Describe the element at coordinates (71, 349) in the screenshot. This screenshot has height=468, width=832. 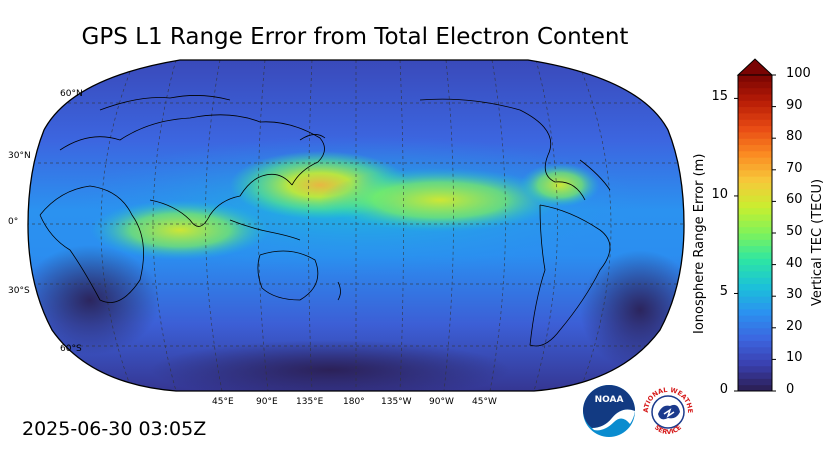
I see `lat-label: 60°S` at that location.